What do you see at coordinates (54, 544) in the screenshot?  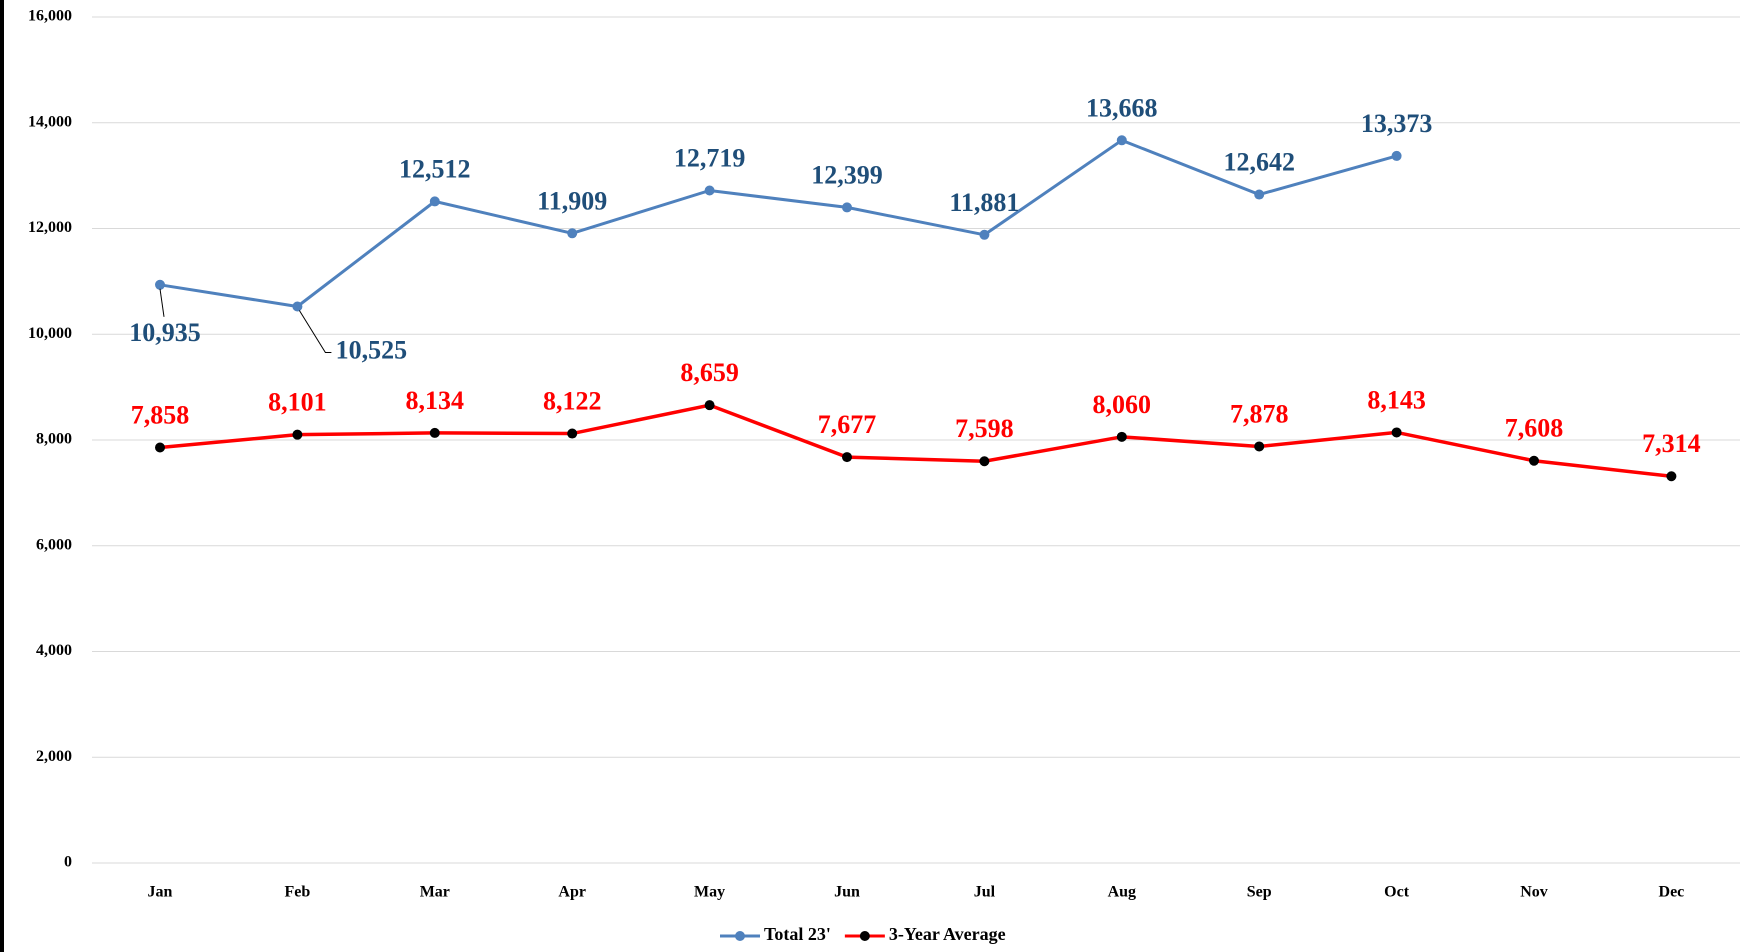 I see `y-tick-label: 6,000` at bounding box center [54, 544].